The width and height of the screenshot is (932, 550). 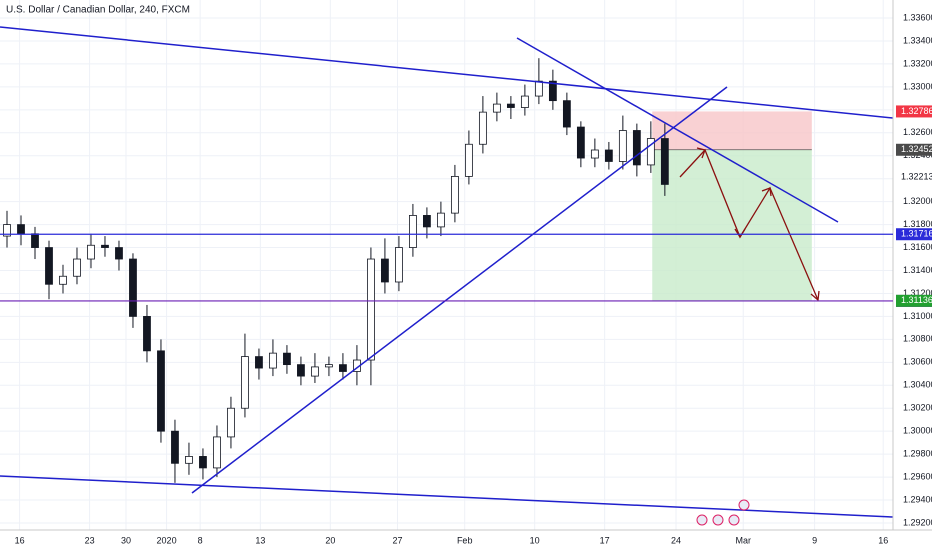 I want to click on x-tick-label: 8, so click(x=200, y=540).